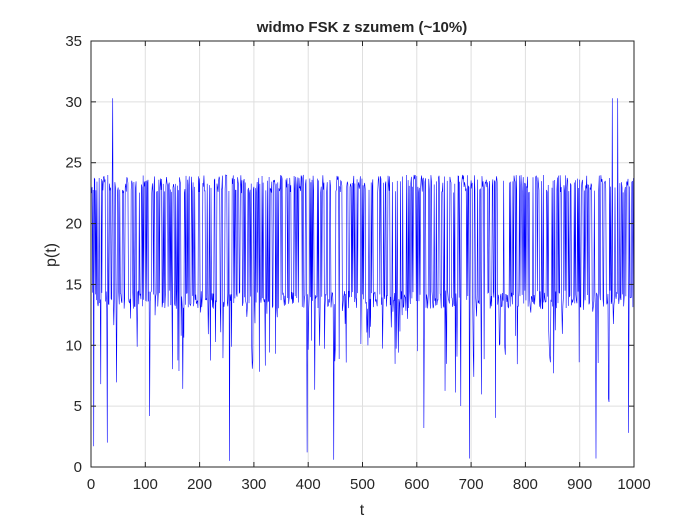  Describe the element at coordinates (145, 484) in the screenshot. I see `x-tick-label: 100` at that location.